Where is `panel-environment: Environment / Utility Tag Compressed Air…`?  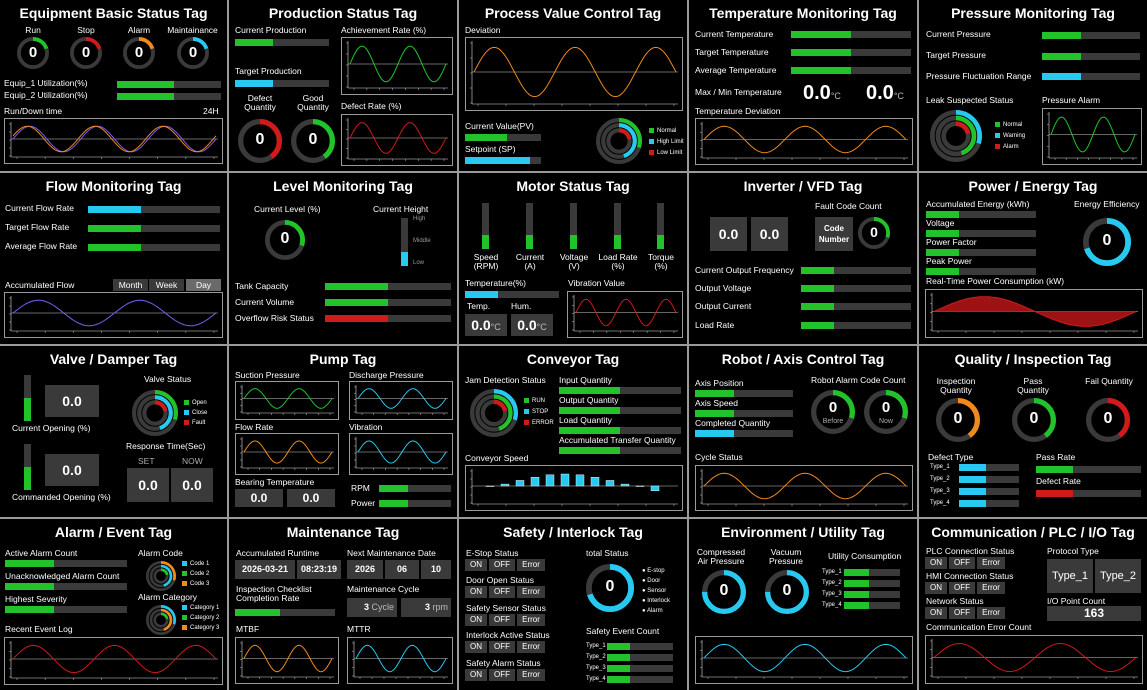
panel-environment: Environment / Utility Tag Compressed Air… is located at coordinates (803, 604).